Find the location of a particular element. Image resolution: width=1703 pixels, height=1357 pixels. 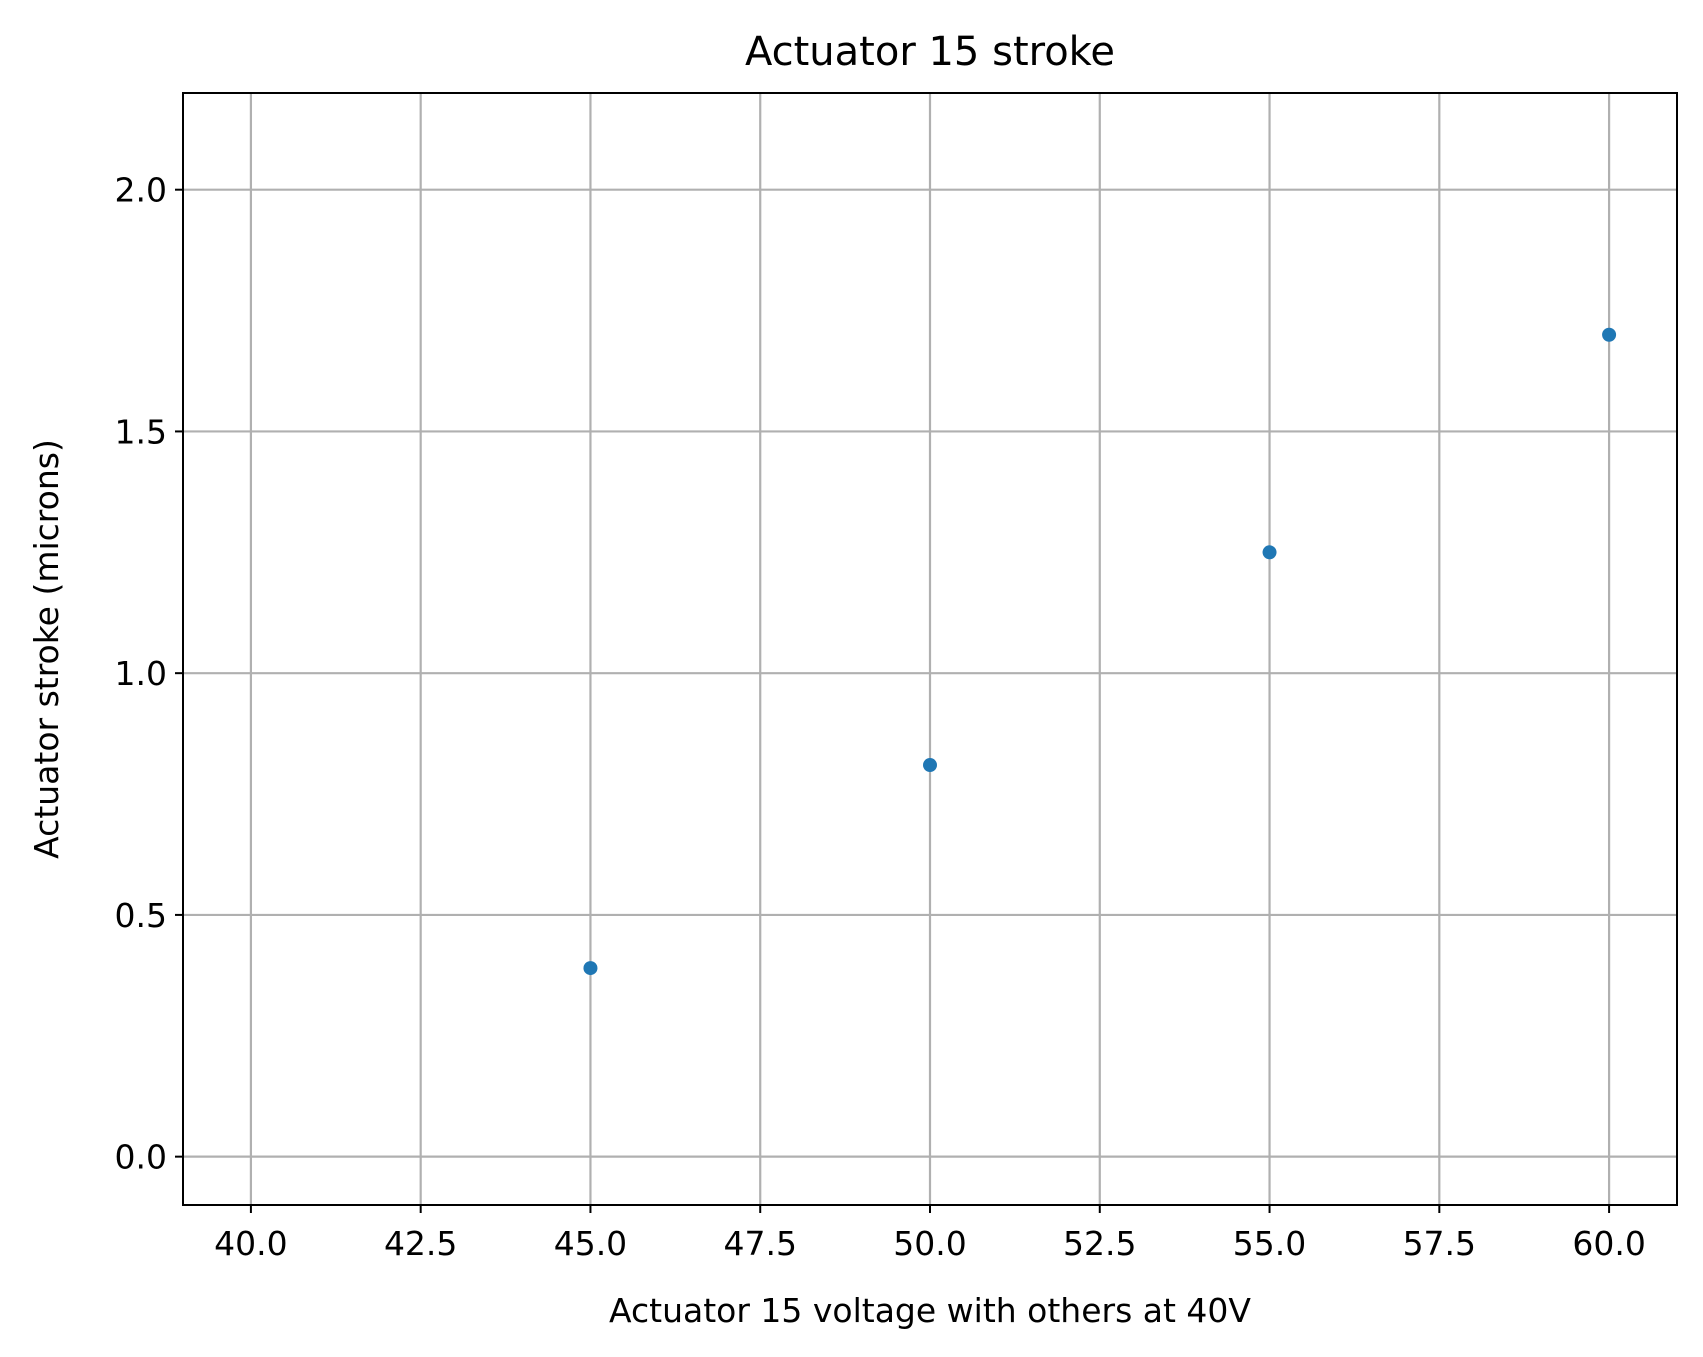

x-tick-label: 40.0 is located at coordinates (250, 1243).